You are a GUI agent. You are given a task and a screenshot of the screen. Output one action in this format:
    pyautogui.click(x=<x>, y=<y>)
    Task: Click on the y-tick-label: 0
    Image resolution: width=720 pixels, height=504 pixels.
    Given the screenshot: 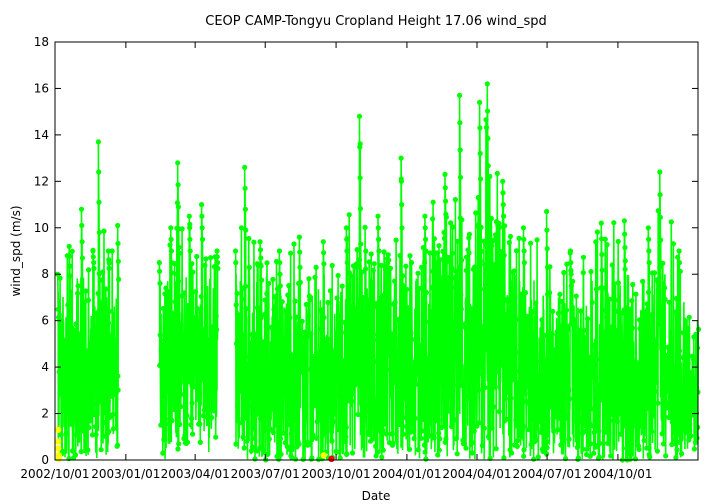 What is the action you would take?
    pyautogui.click(x=45, y=460)
    